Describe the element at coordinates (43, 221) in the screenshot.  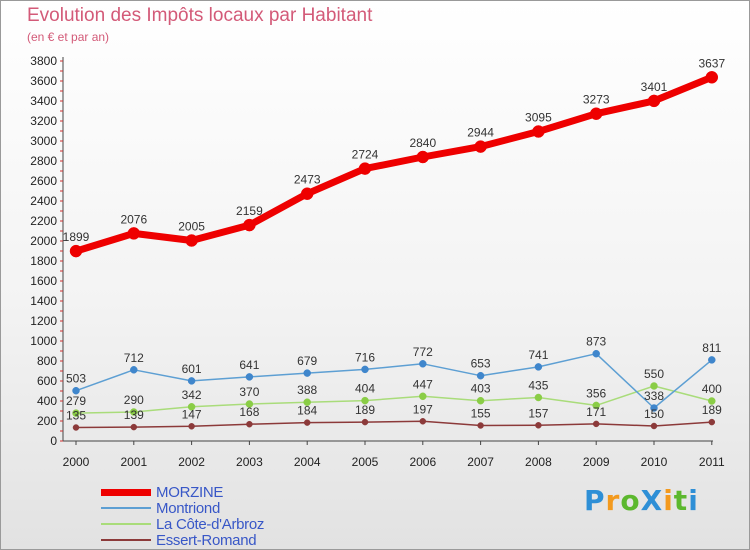
I see `y-tick-label: 2200` at that location.